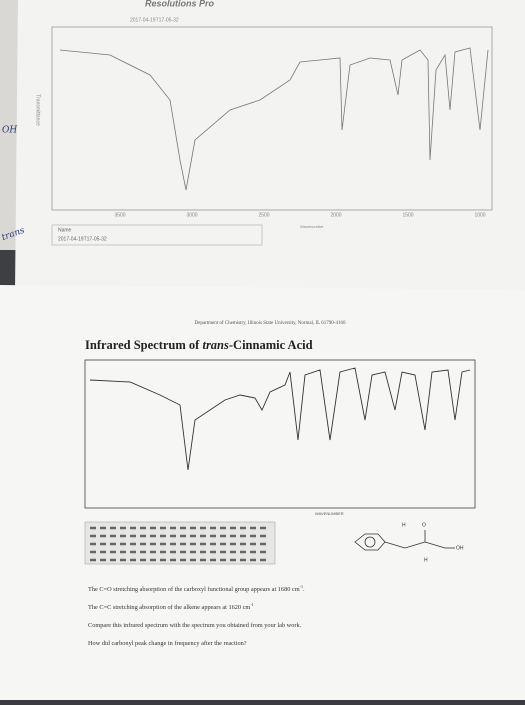  Describe the element at coordinates (304, 589) in the screenshot. I see `sentence-end: .` at that location.